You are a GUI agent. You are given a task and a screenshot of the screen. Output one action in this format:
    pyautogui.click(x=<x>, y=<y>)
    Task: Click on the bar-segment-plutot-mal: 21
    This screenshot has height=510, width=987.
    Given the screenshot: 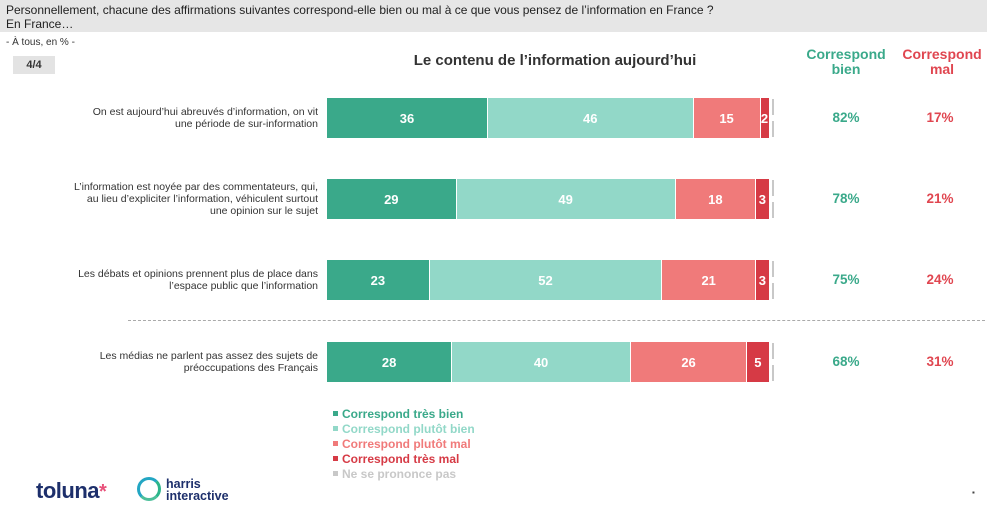 What is the action you would take?
    pyautogui.click(x=709, y=280)
    